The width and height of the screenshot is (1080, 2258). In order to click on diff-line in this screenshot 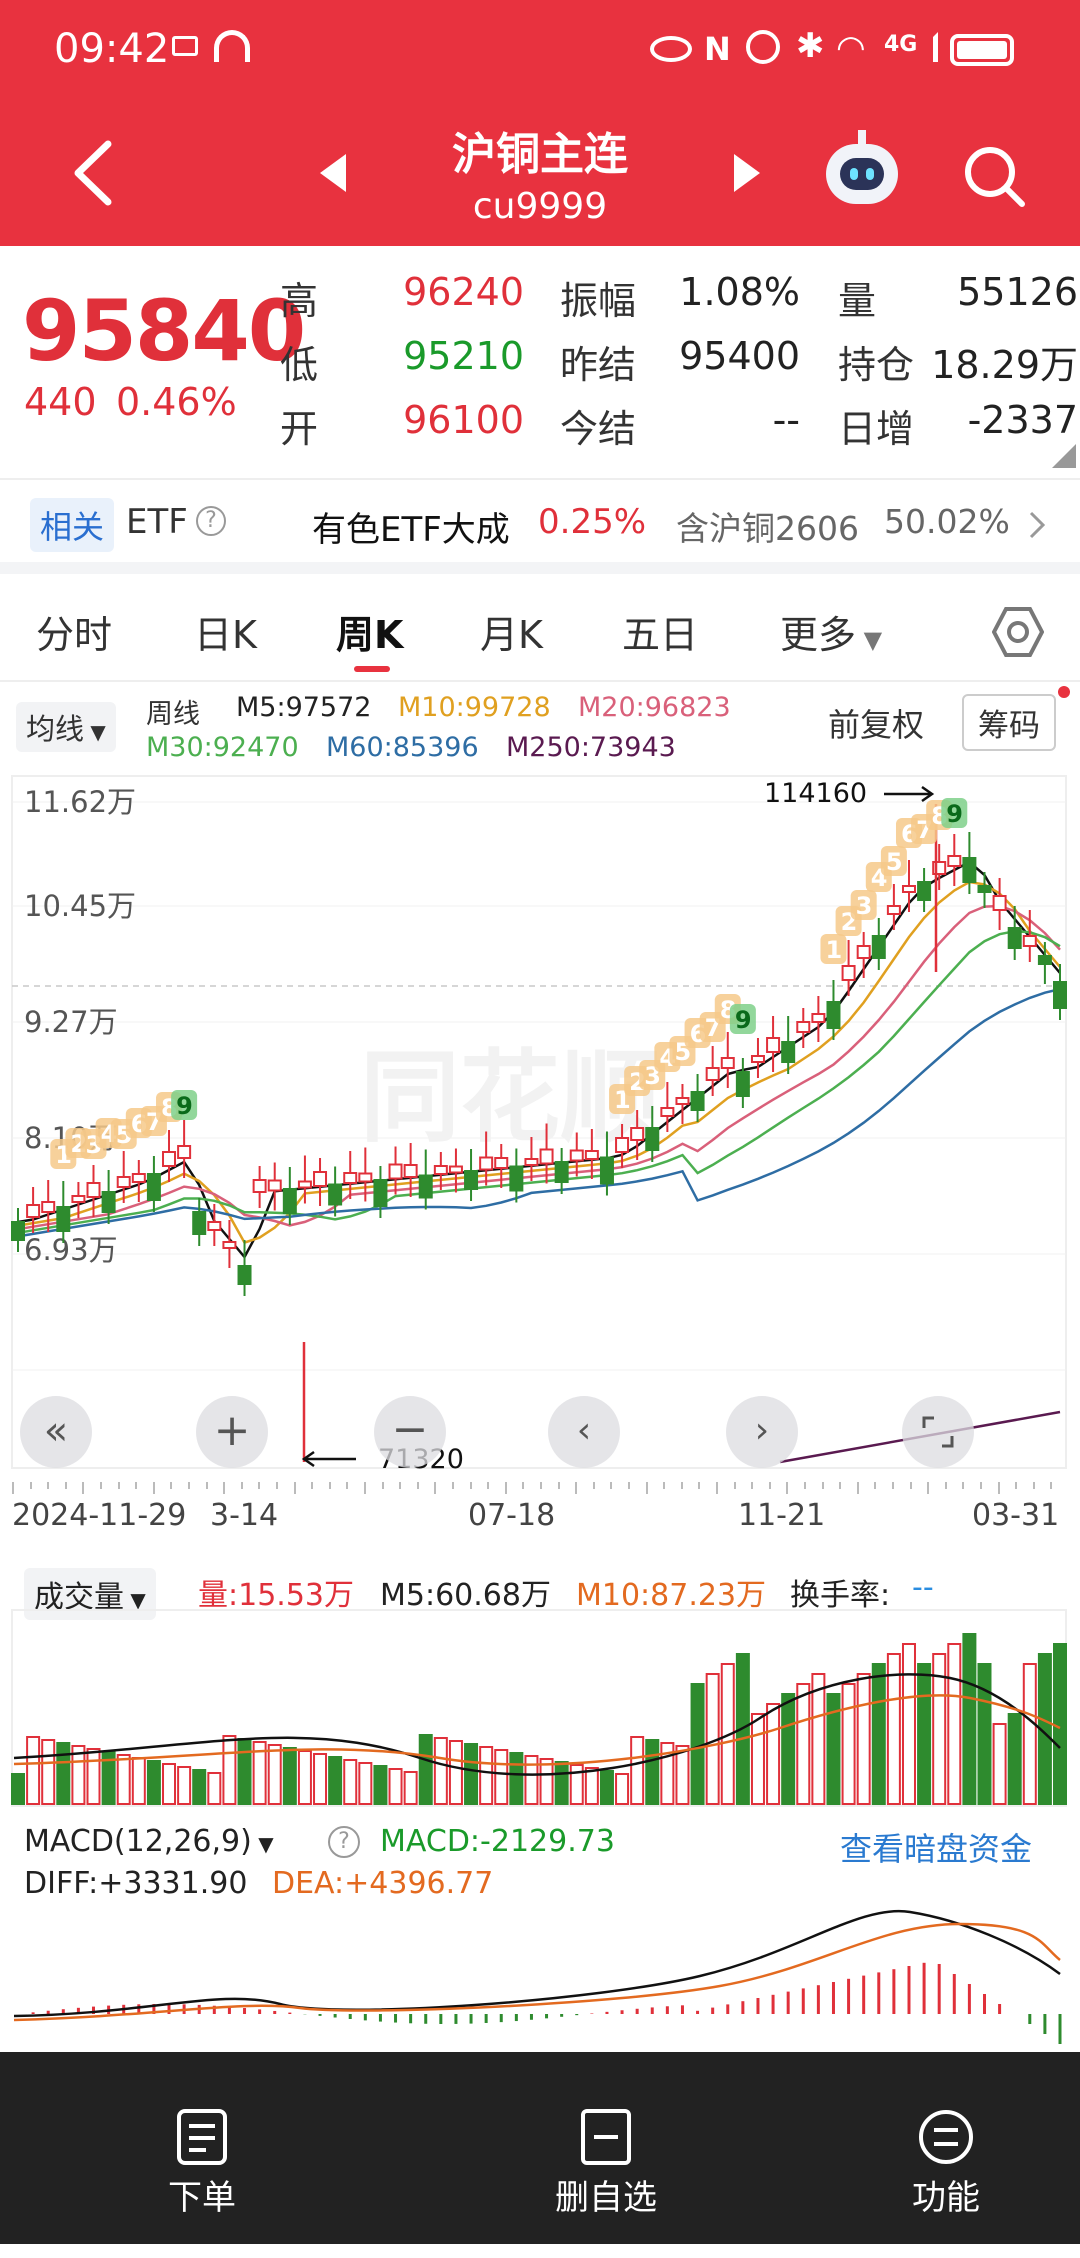, I will do `click(537, 1963)`.